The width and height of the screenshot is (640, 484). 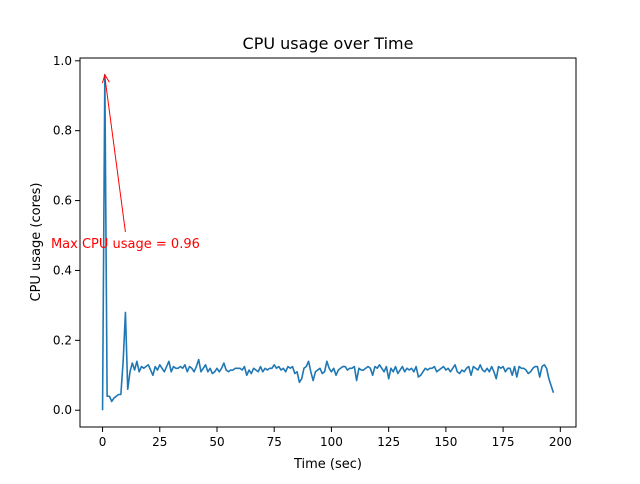 What do you see at coordinates (62, 61) in the screenshot?
I see `y-tick-label: 1.0` at bounding box center [62, 61].